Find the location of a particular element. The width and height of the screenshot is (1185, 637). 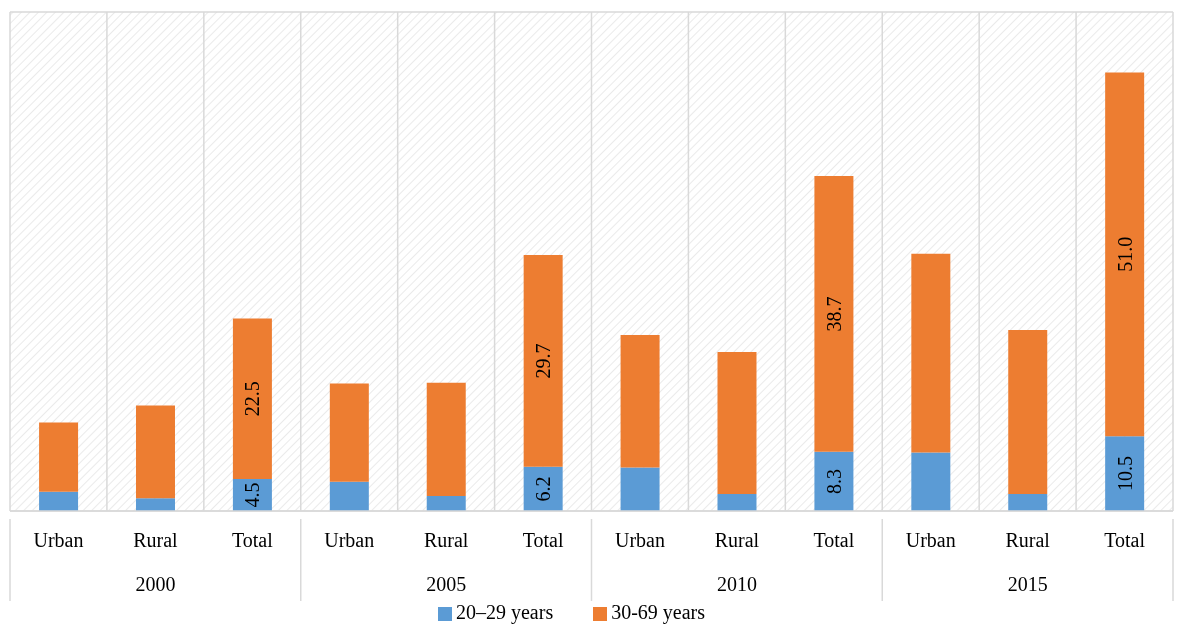

text: 2005 is located at coordinates (446, 584).